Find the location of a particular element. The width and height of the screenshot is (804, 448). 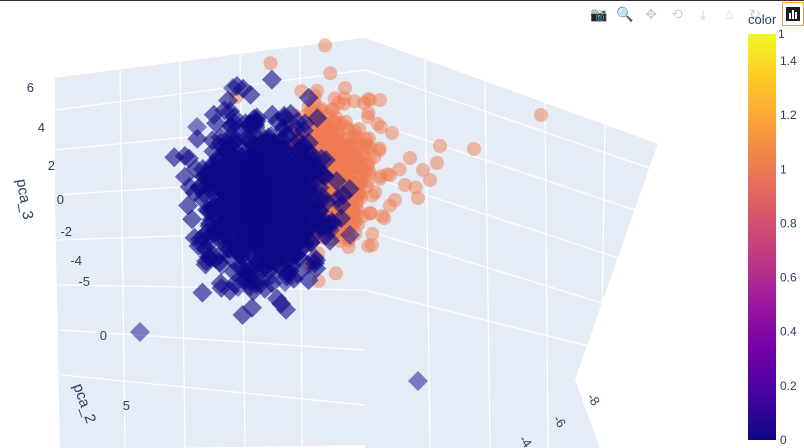

legend-item: 1 is located at coordinates (781, 34).